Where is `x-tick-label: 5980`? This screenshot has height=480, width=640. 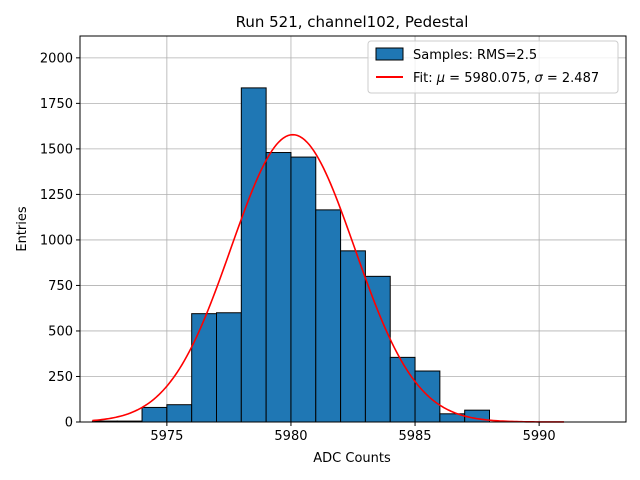 x-tick-label: 5980 is located at coordinates (290, 436).